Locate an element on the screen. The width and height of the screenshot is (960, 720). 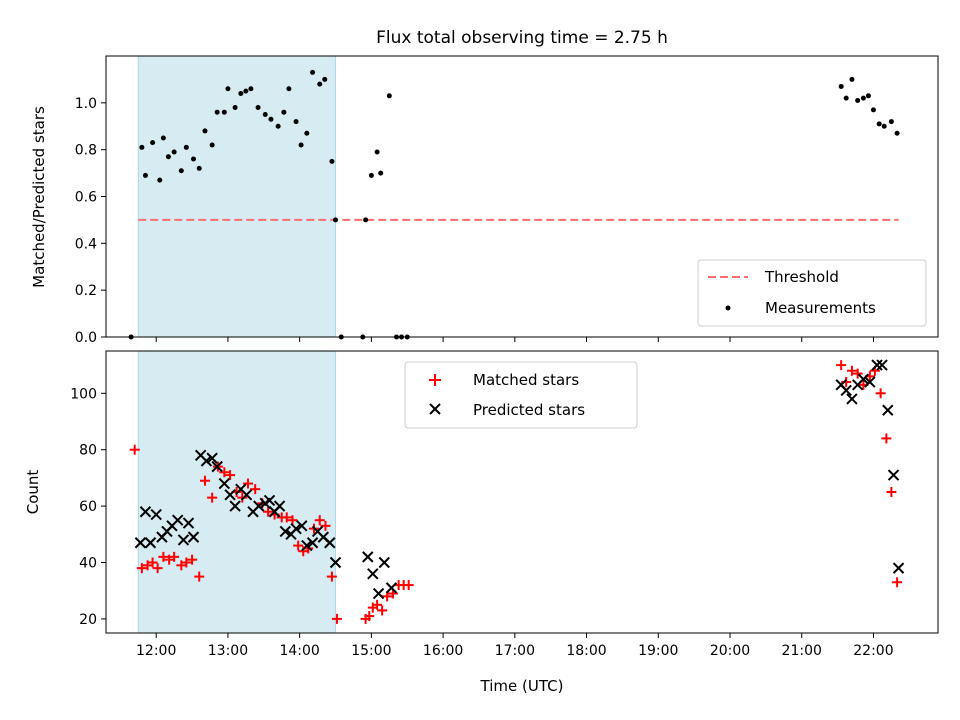
xtick-label: 19:00 is located at coordinates (658, 651).